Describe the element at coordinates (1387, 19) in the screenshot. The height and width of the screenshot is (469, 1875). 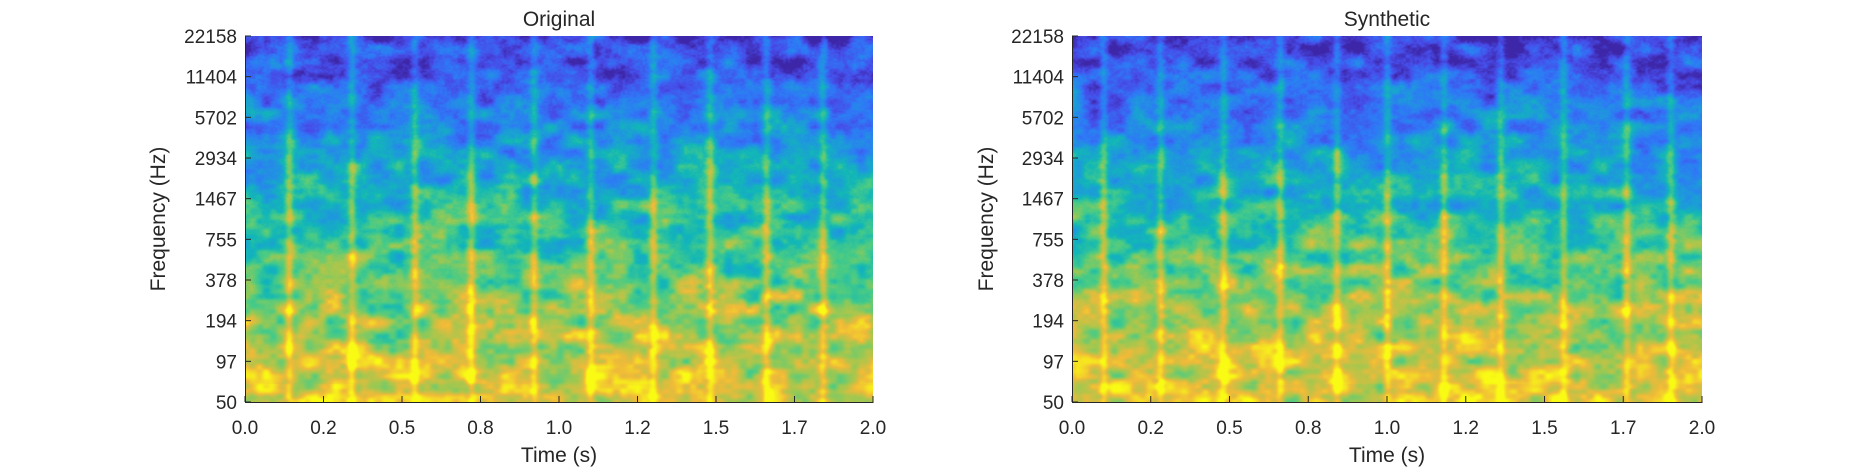
I see `chart-title: Synthetic` at that location.